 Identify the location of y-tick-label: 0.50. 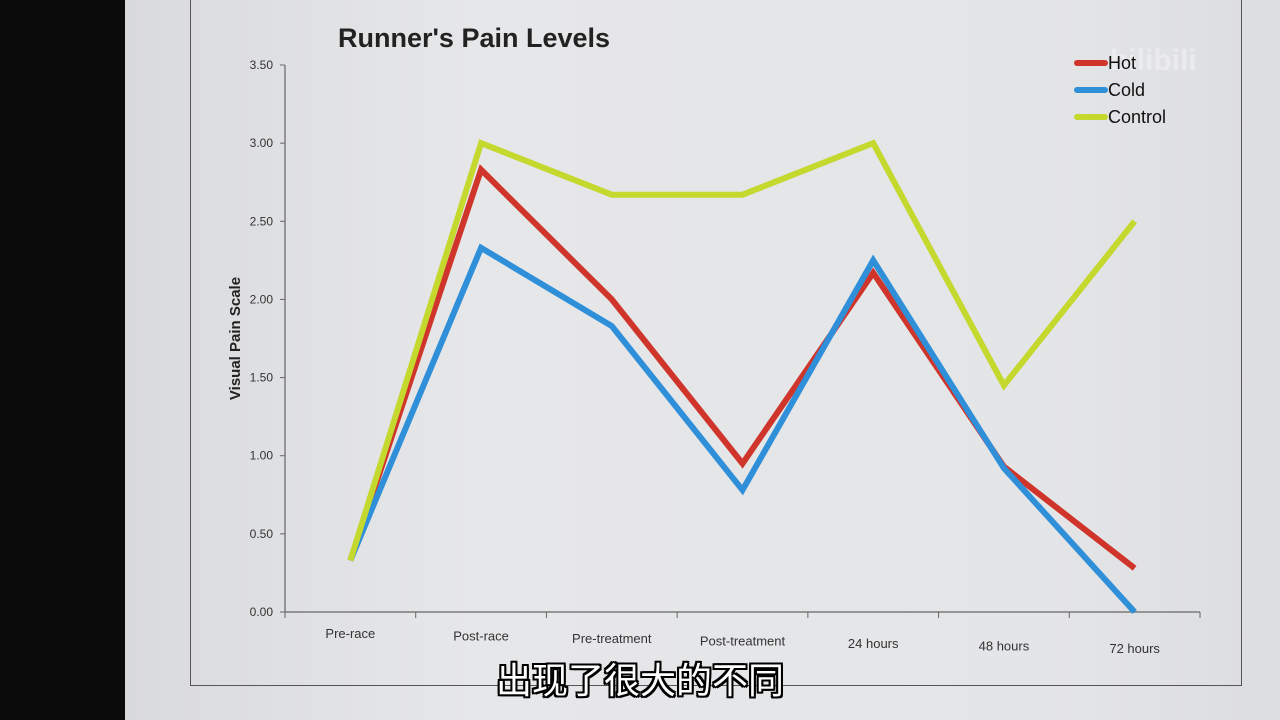
(262, 534).